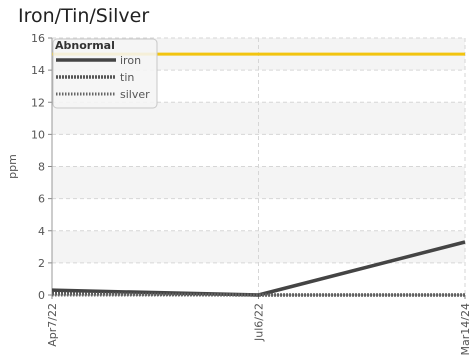 The image size is (469, 360). Describe the element at coordinates (464, 329) in the screenshot. I see `x-tick-label: Mar14/24` at that location.